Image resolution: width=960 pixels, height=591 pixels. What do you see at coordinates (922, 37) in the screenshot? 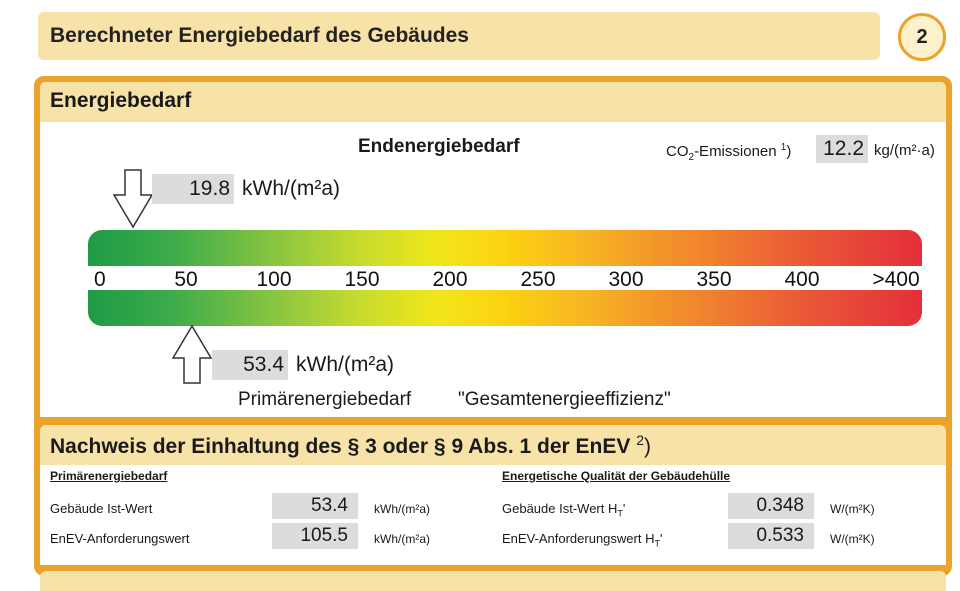
I see `page-number-badge: 2` at bounding box center [922, 37].